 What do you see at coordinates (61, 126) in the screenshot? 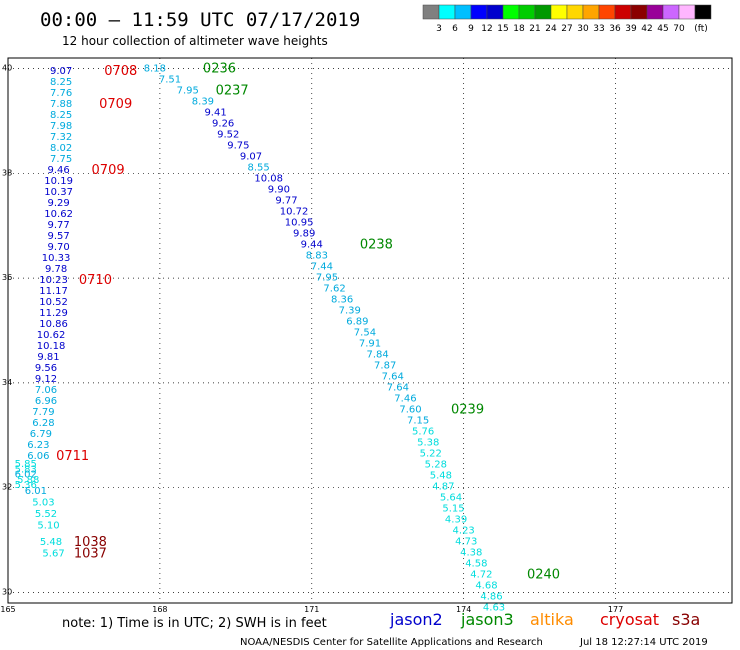
I see `swh-value-cryosat: 7.98` at bounding box center [61, 126].